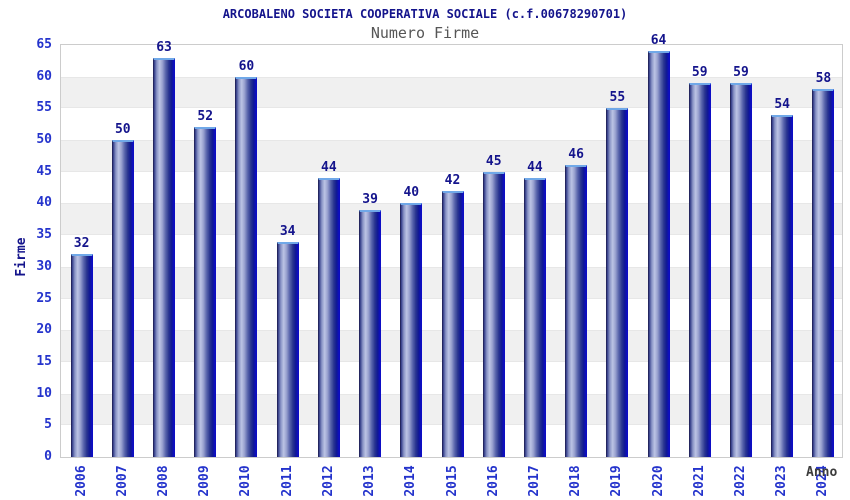 The height and width of the screenshot is (500, 850). I want to click on x-tick-label: 2015, so click(451, 481).